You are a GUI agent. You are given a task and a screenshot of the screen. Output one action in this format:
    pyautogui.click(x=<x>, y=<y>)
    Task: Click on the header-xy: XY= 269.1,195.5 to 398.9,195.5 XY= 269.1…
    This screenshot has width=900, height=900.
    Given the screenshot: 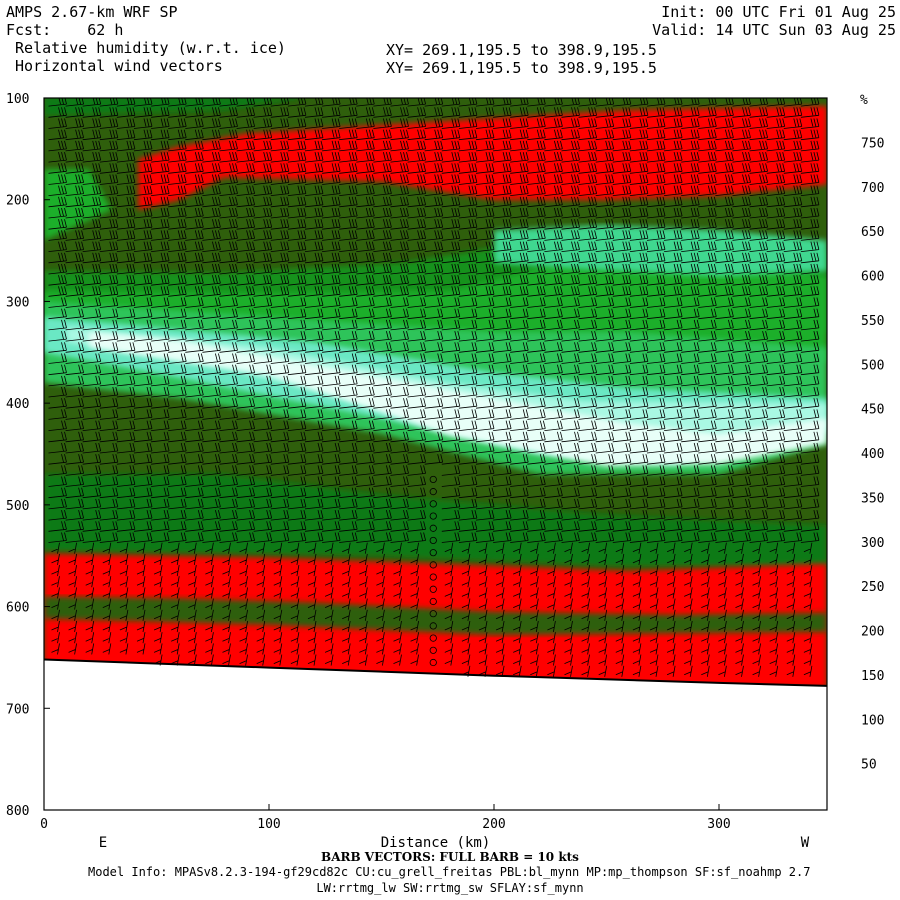 What is the action you would take?
    pyautogui.click(x=521, y=59)
    